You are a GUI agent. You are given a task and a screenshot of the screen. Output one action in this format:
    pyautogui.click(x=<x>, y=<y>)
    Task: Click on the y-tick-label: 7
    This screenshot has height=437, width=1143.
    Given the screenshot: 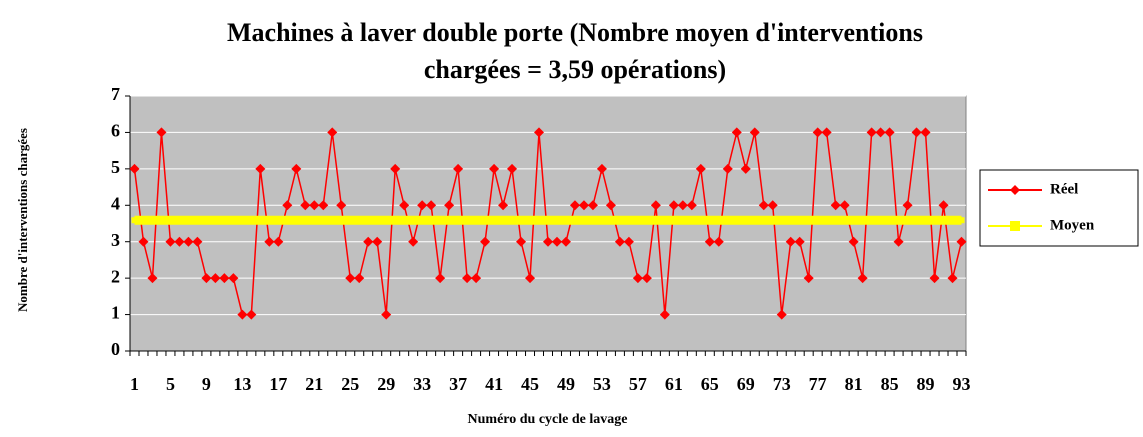 What is the action you would take?
    pyautogui.click(x=115, y=94)
    